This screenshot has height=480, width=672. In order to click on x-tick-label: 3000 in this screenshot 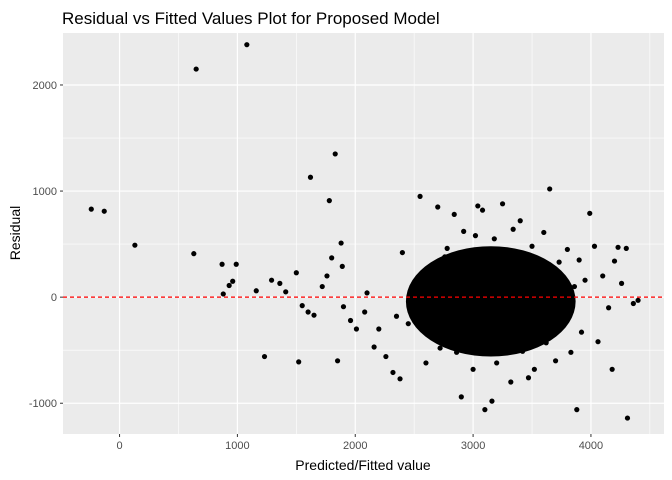, I will do `click(473, 446)`.